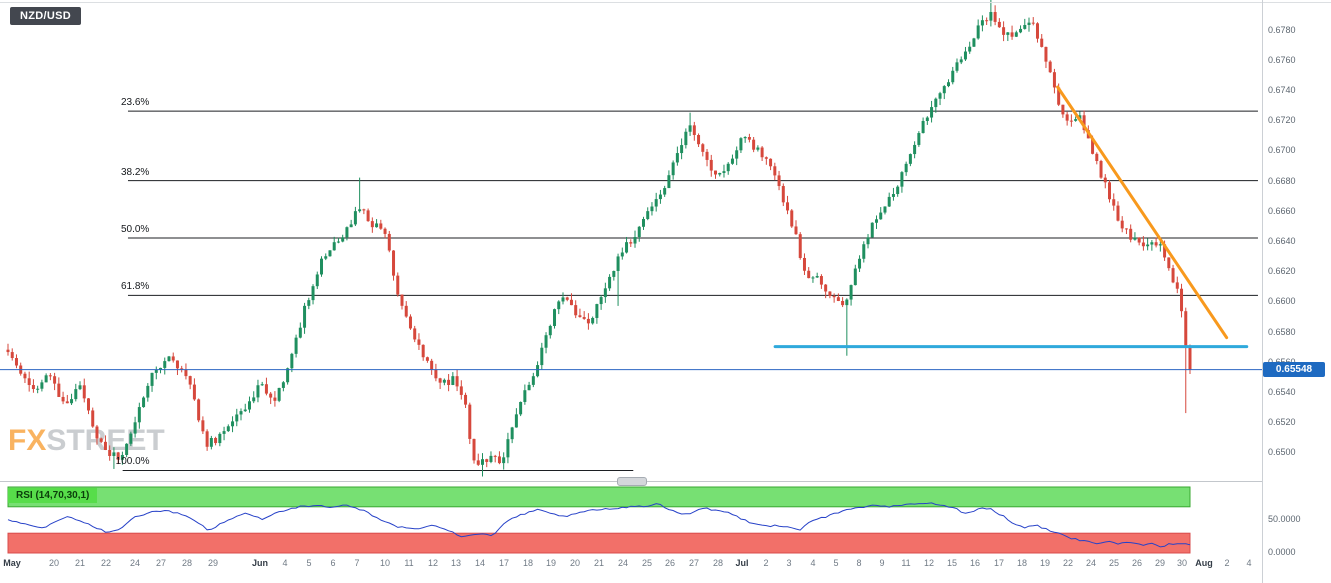 This screenshot has height=583, width=1331. I want to click on symbol-badge: NZD/USD, so click(45, 16).